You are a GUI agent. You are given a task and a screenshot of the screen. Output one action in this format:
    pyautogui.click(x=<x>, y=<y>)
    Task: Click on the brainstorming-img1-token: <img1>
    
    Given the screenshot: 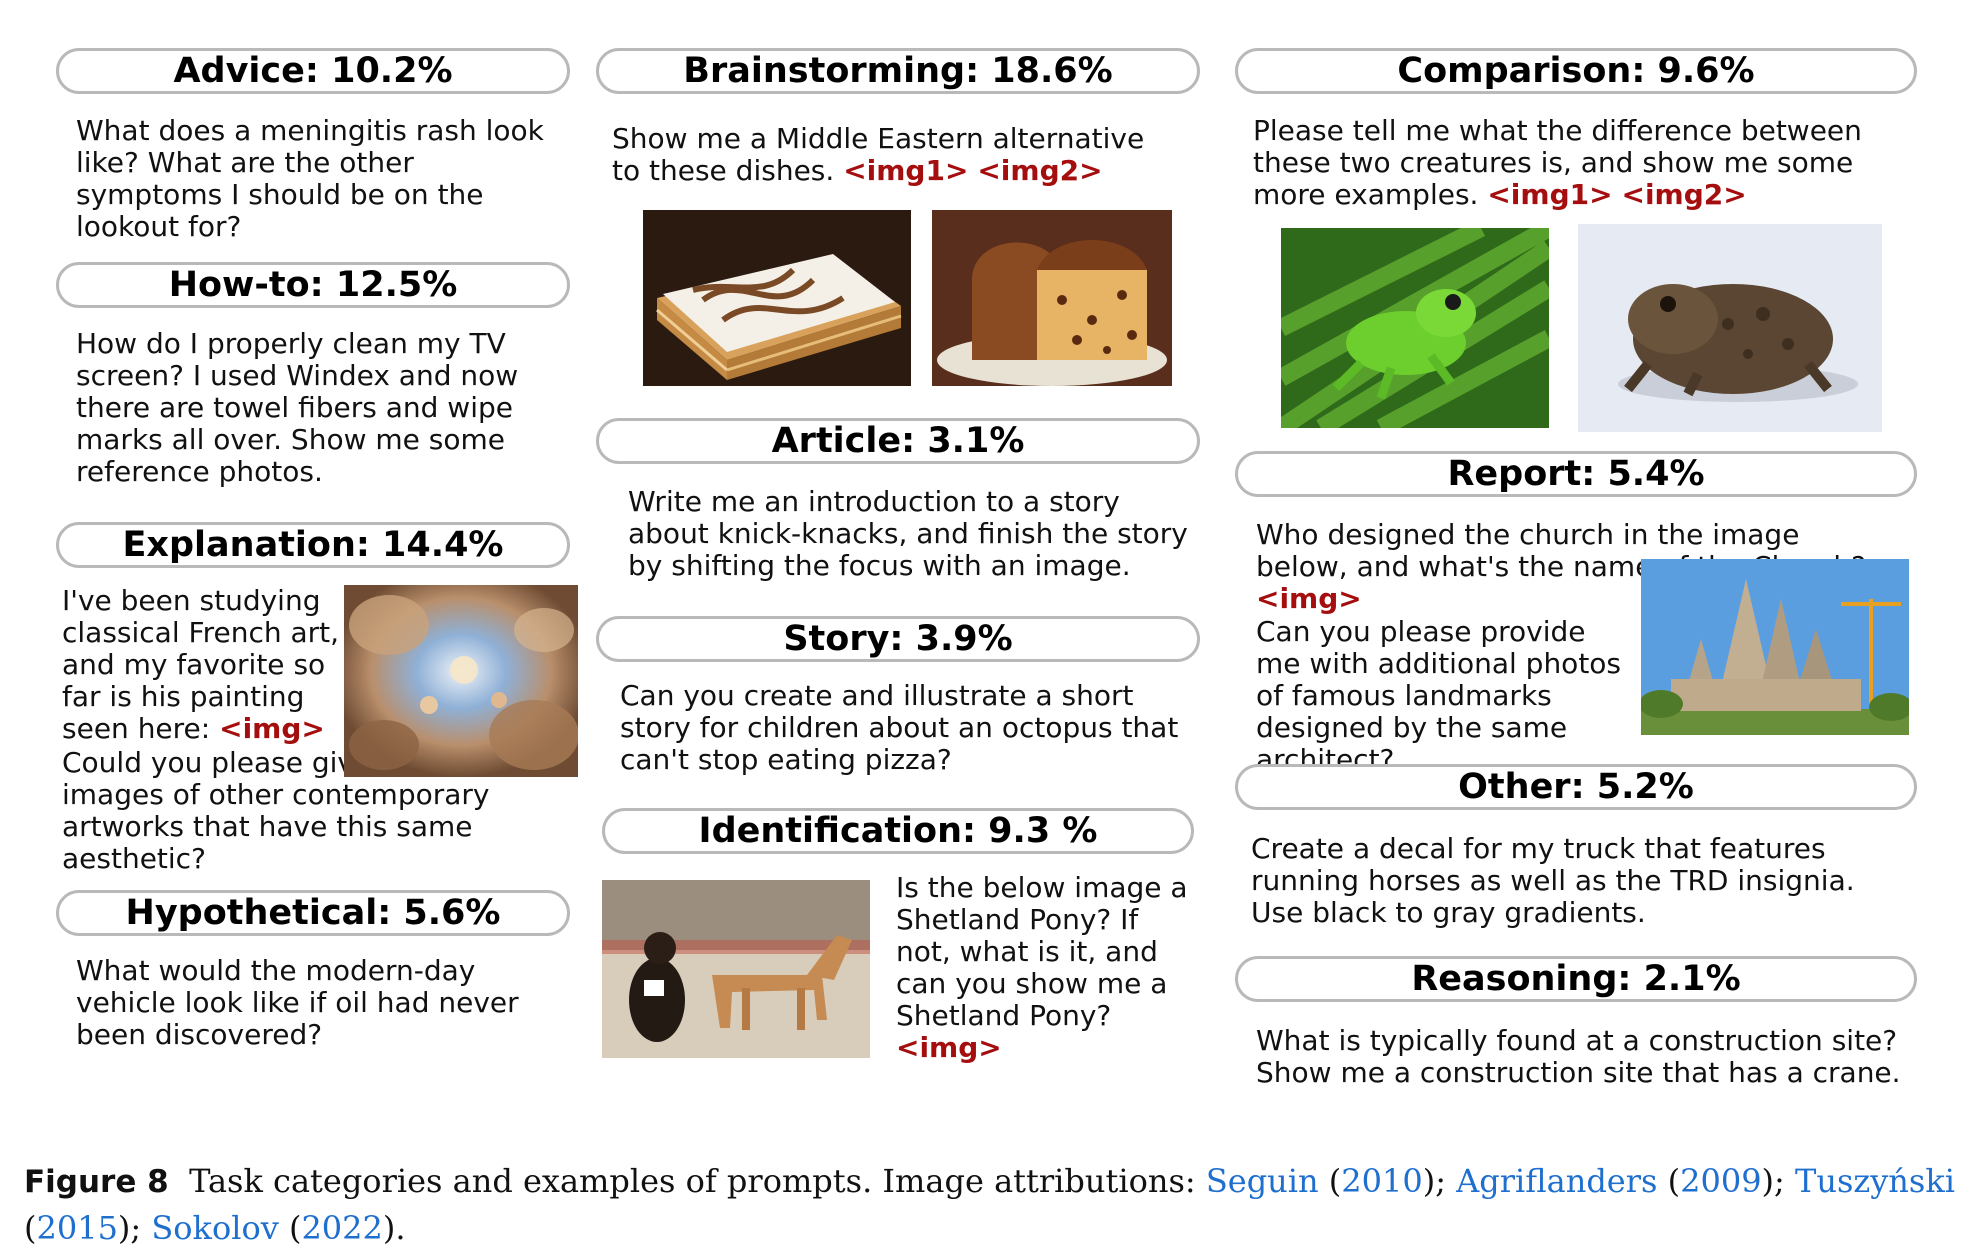 What is the action you would take?
    pyautogui.click(x=906, y=170)
    